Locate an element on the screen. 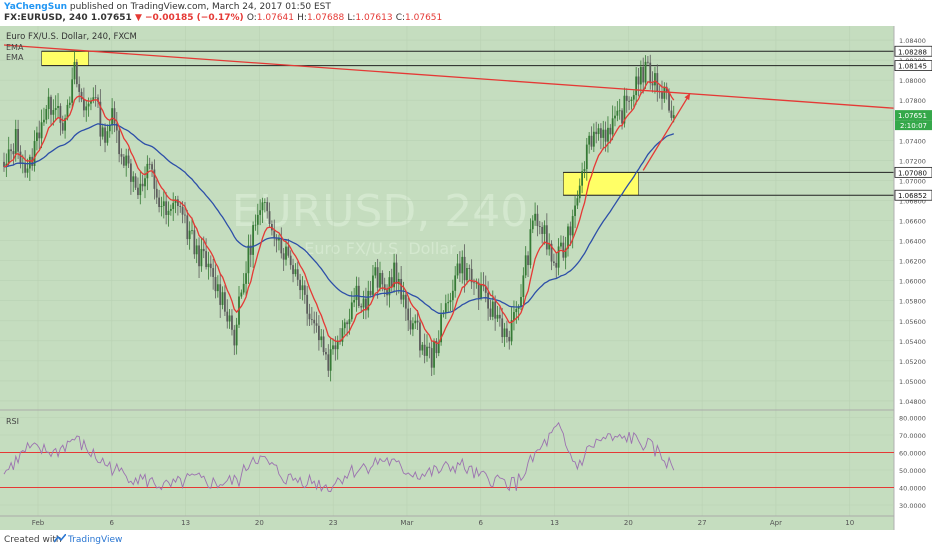 This screenshot has height=550, width=932. price-tick-label: 1.07200 is located at coordinates (912, 161).